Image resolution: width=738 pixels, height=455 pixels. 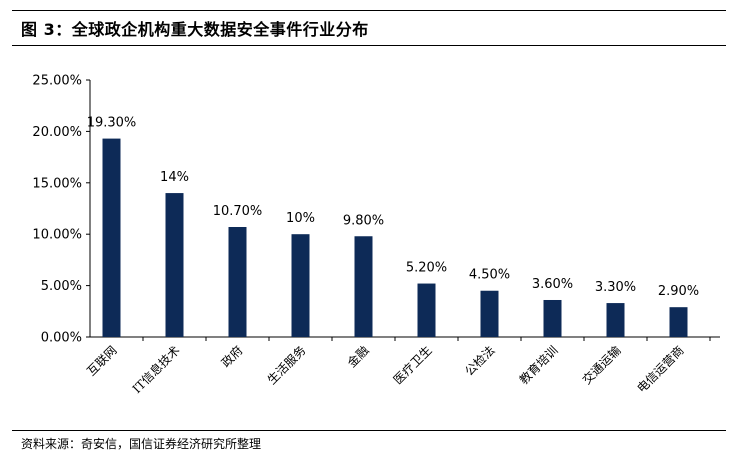 What do you see at coordinates (358, 357) in the screenshot?
I see `category-label: 金融` at bounding box center [358, 357].